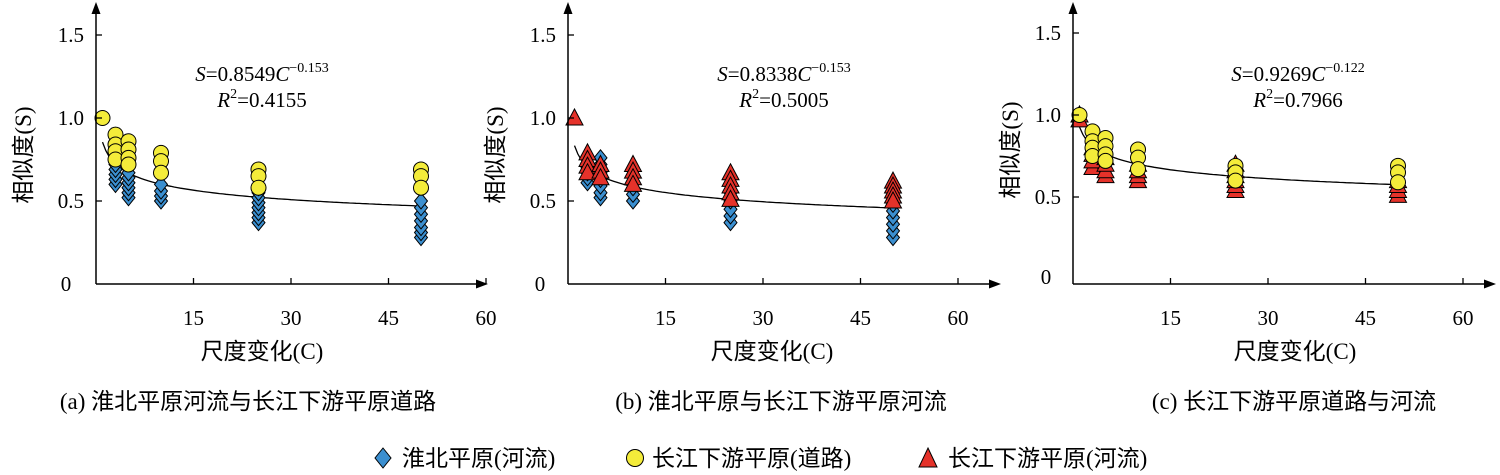  What do you see at coordinates (635, 458) in the screenshot?
I see `circle-marker-icon` at bounding box center [635, 458].